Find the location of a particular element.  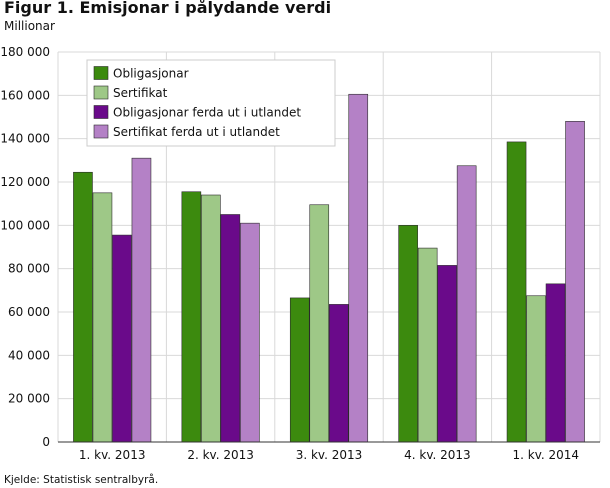

y-tick-label: 160 000 is located at coordinates (25, 95).